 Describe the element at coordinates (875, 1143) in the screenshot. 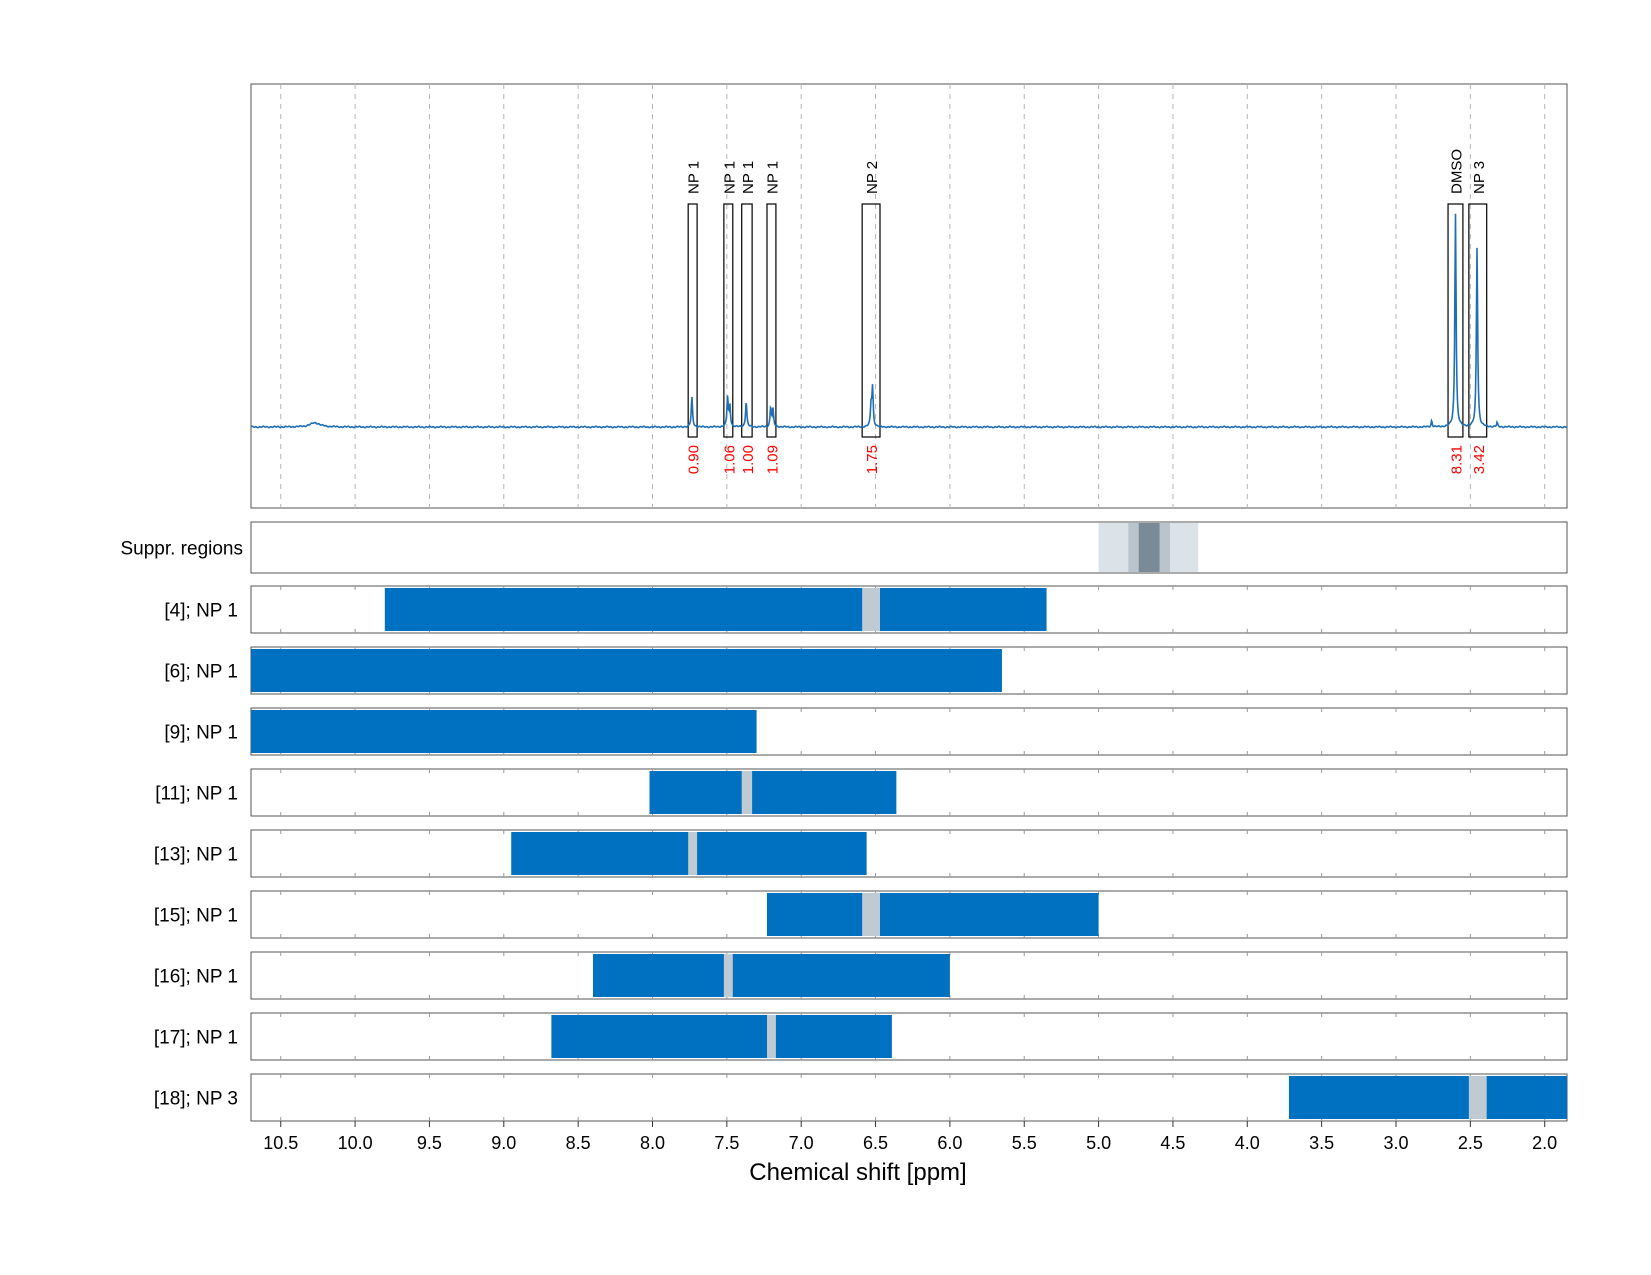

I see `x-tick-label: 6.5` at that location.